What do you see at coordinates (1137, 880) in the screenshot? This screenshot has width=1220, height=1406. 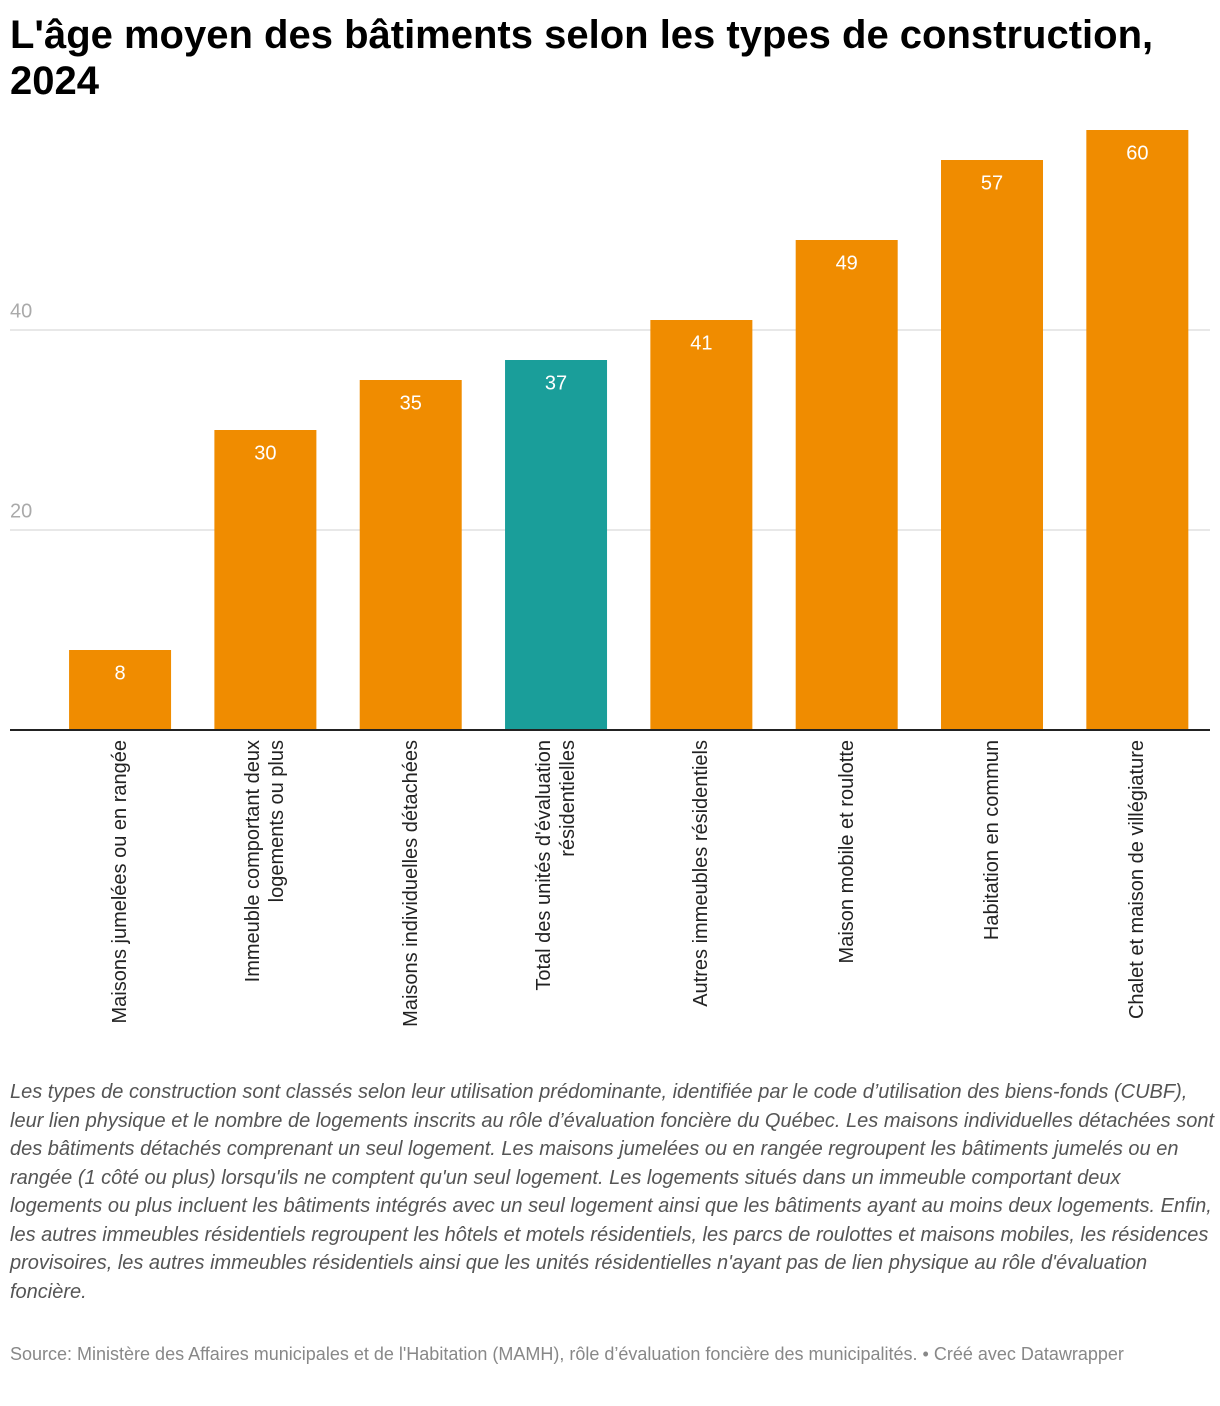 I see `x-tick-label: Chalet et maison de villégiature` at bounding box center [1137, 880].